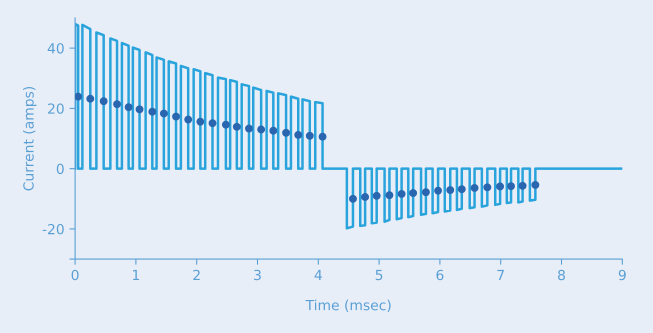 This screenshot has width=653, height=333. I want to click on x-tick-label: 8, so click(561, 275).